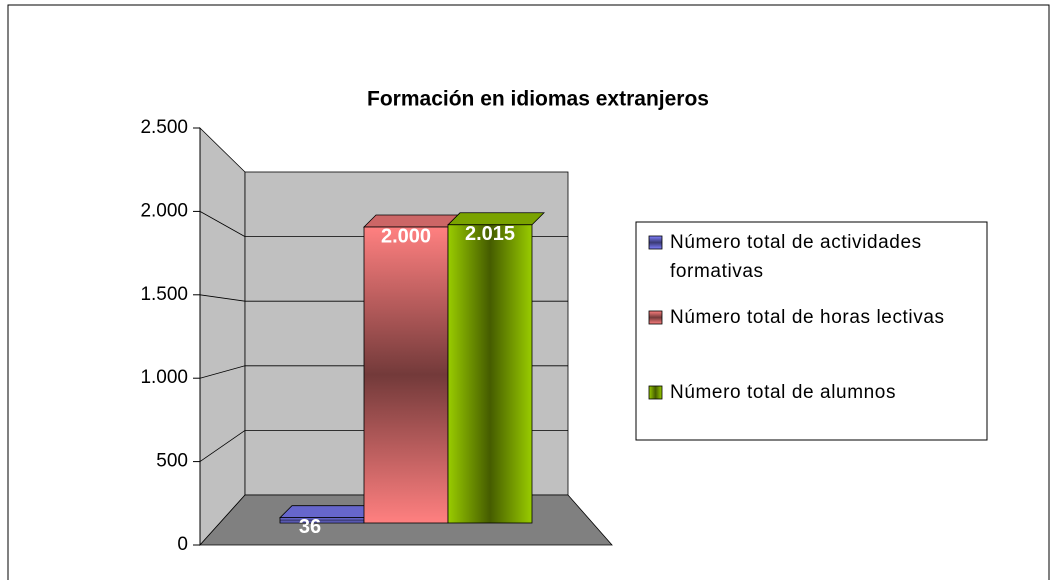 The image size is (1052, 580). Describe the element at coordinates (164, 294) in the screenshot. I see `y-tick-label: 1.500` at that location.